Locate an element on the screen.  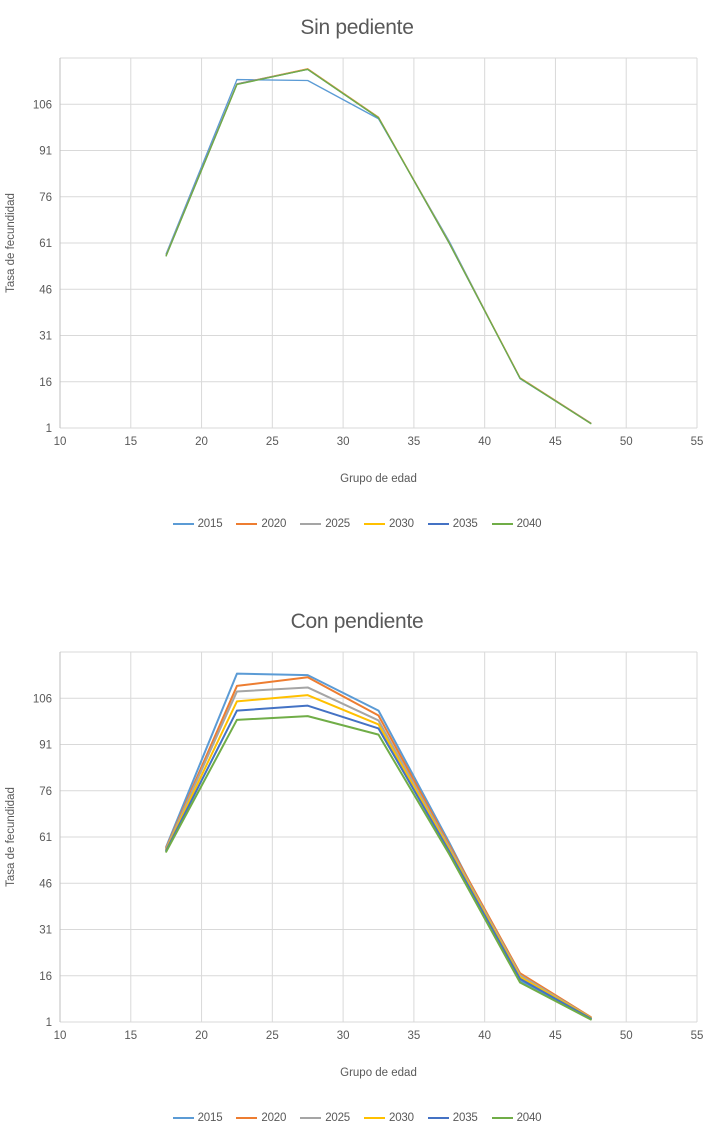
legend-con-pendiente: 2015 2020 2025 2030 2035 2040 is located at coordinates (357, 1118).